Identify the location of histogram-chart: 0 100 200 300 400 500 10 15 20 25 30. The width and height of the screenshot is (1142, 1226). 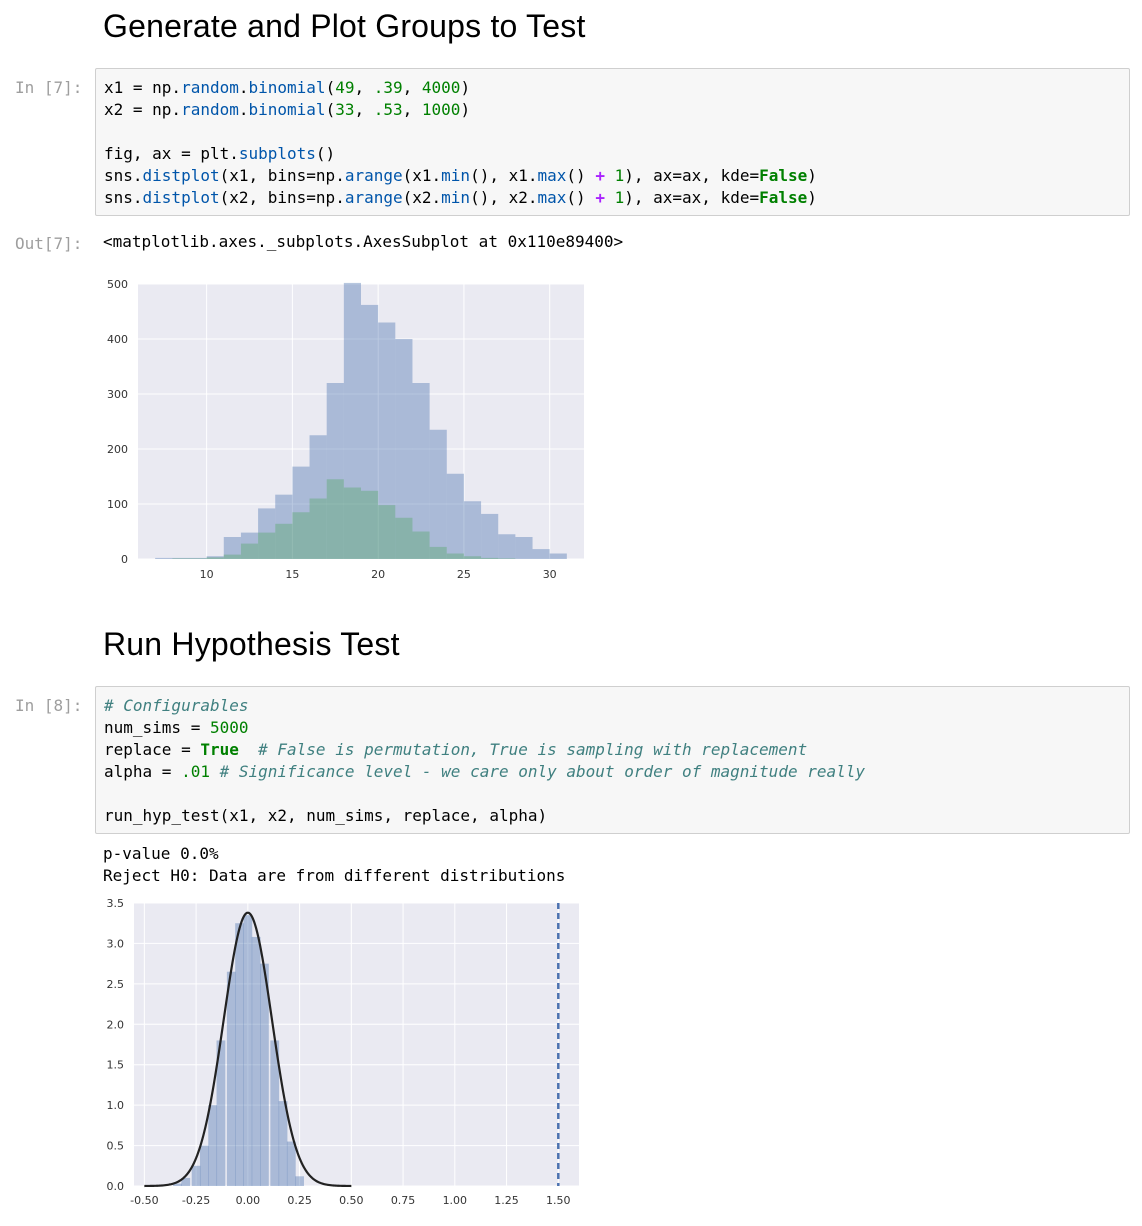
(345, 429).